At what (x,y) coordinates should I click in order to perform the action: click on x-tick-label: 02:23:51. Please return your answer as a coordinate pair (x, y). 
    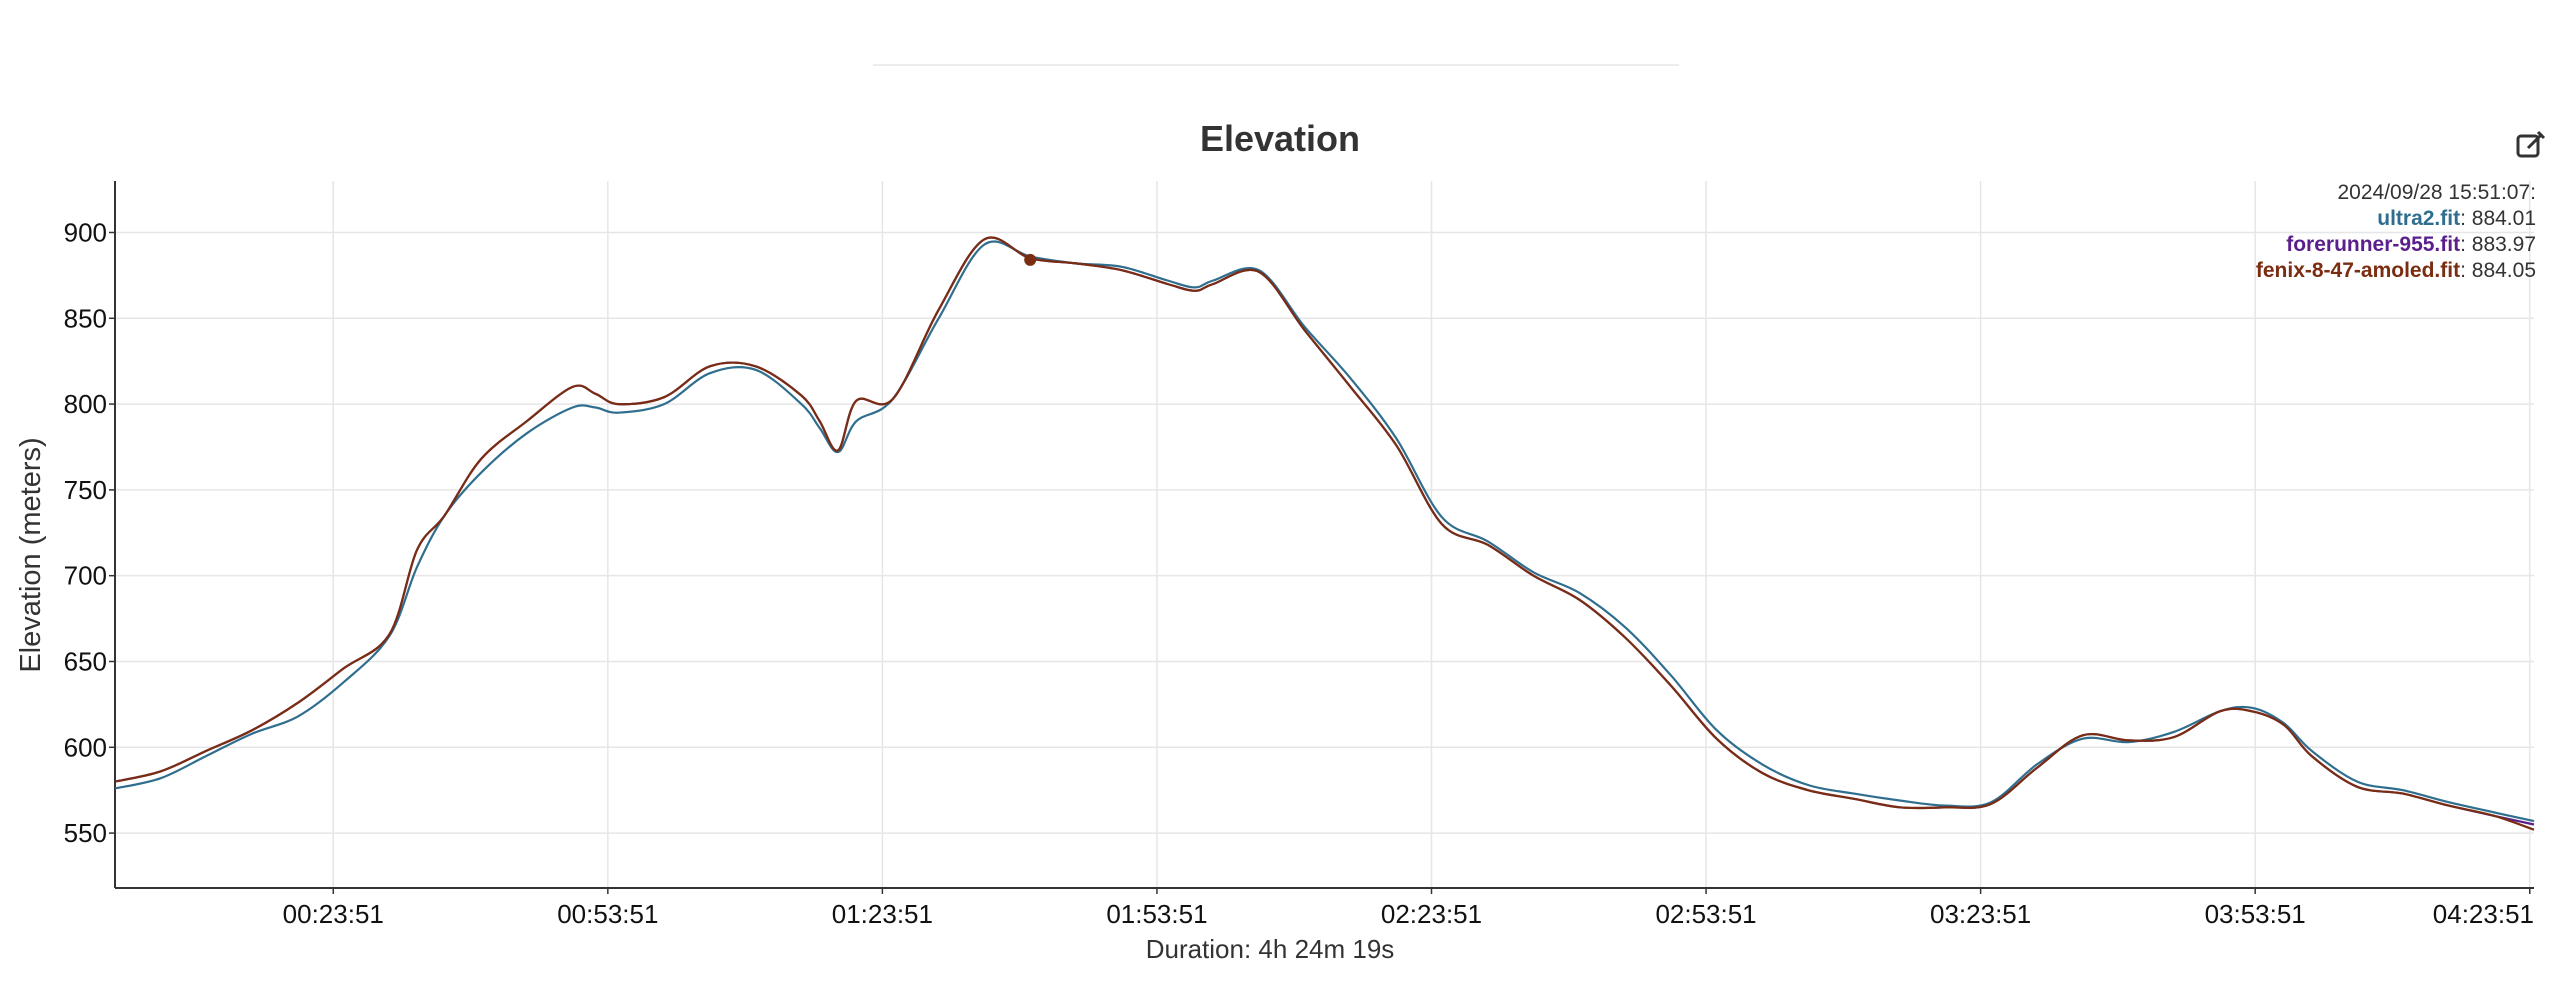
    Looking at the image, I should click on (1431, 914).